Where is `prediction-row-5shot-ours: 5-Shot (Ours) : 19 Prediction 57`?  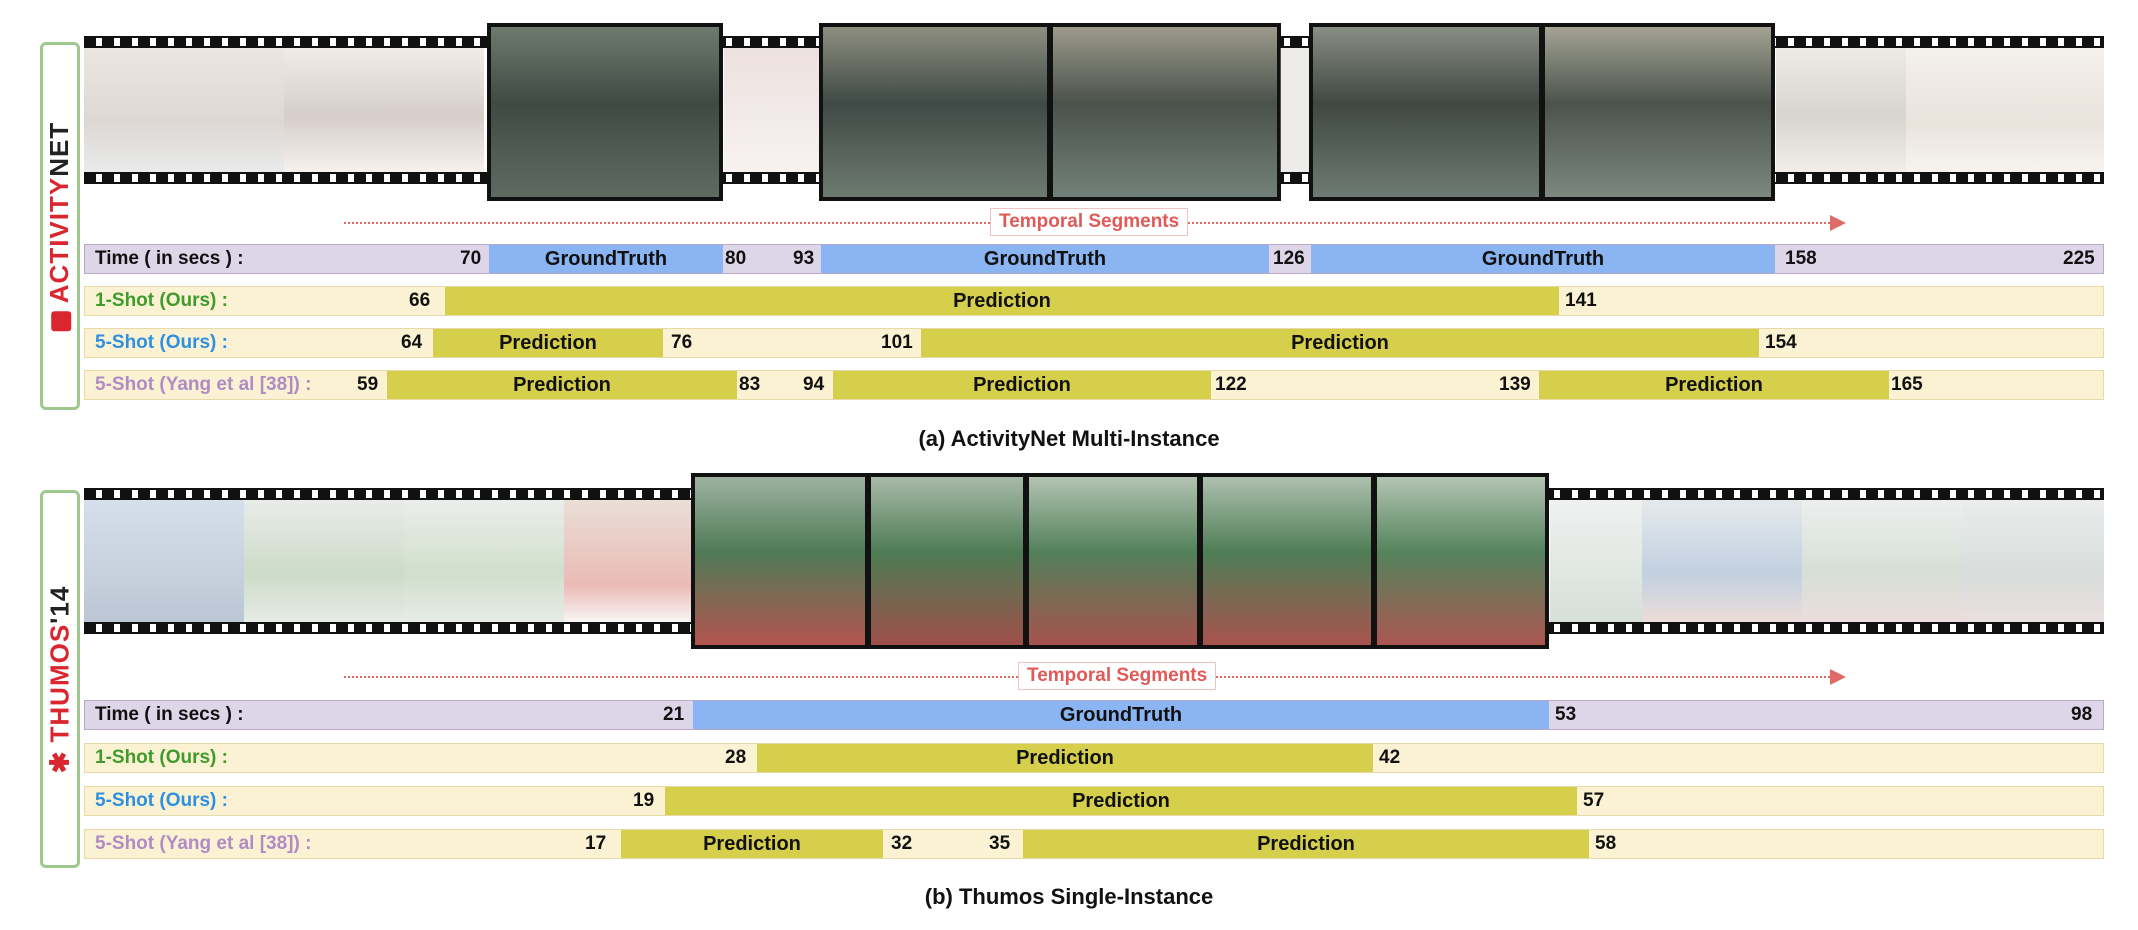 prediction-row-5shot-ours: 5-Shot (Ours) : 19 Prediction 57 is located at coordinates (1094, 801).